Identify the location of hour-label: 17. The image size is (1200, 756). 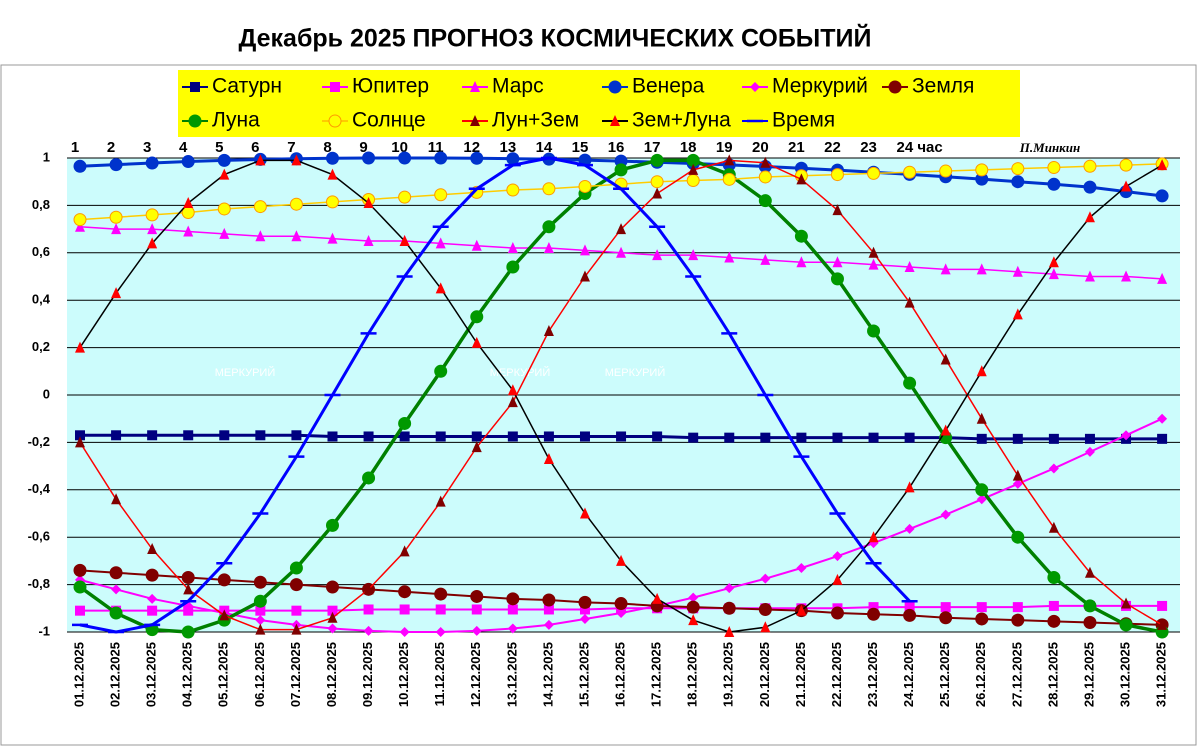
(652, 147).